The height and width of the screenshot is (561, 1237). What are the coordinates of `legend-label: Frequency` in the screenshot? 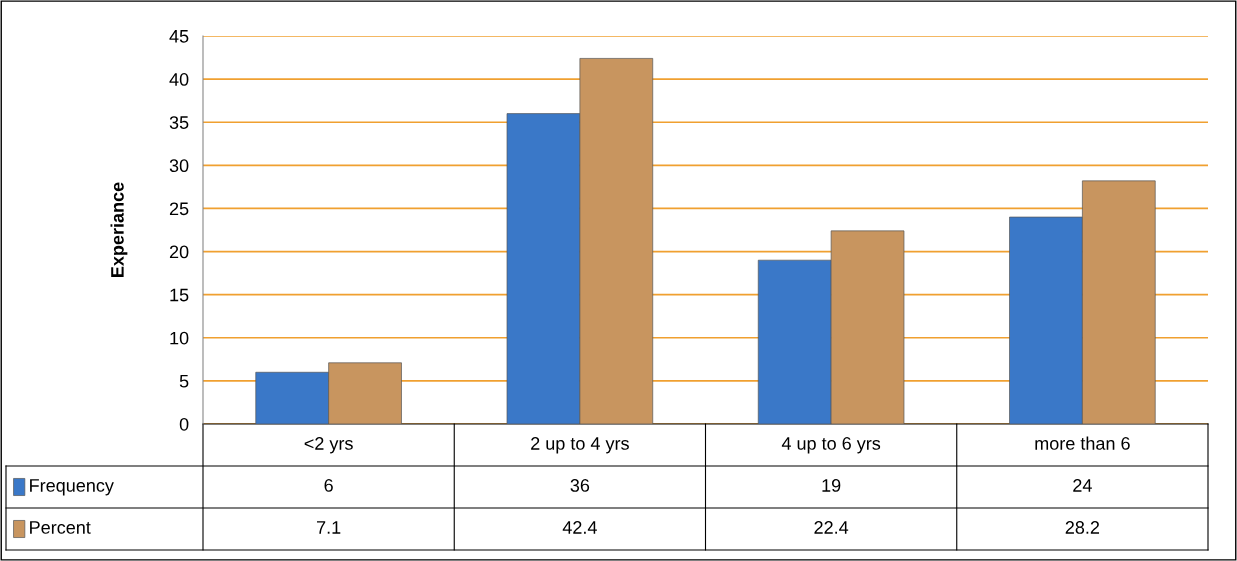 It's located at (72, 487).